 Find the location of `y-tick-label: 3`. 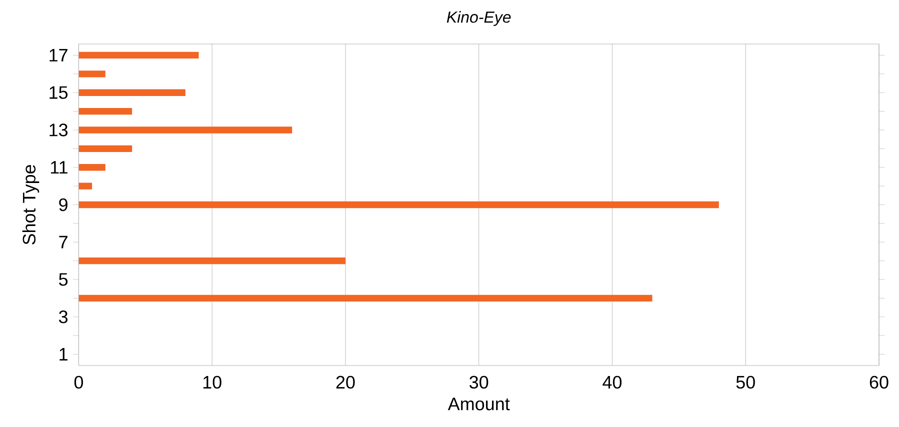

y-tick-label: 3 is located at coordinates (63, 317).